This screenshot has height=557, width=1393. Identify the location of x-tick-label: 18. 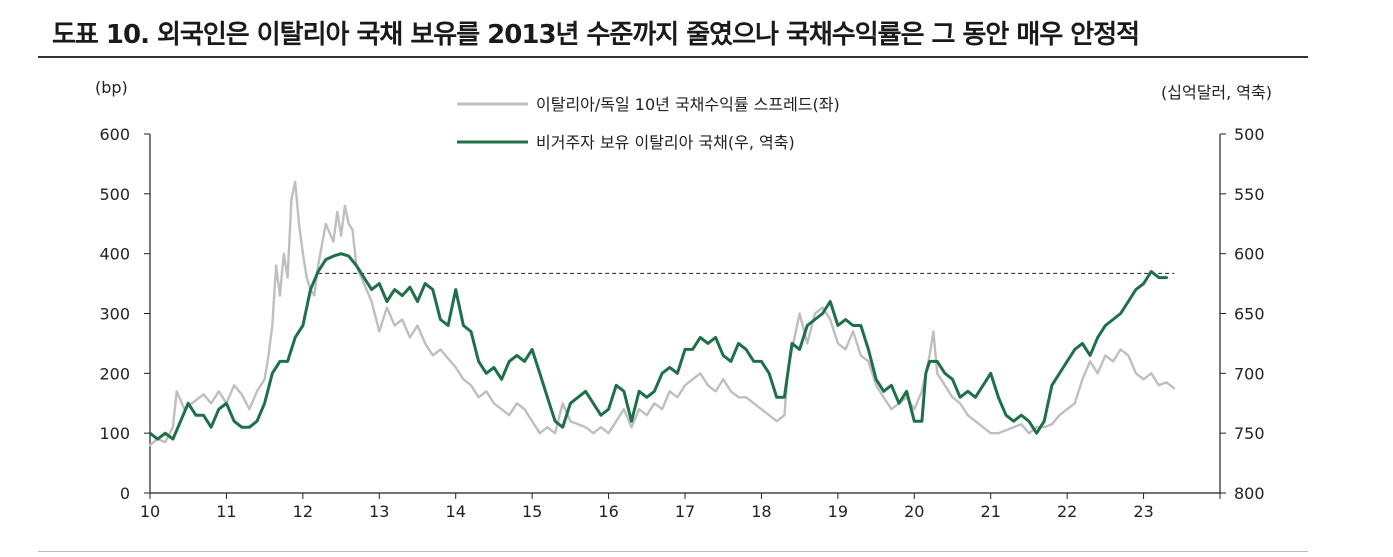
(761, 511).